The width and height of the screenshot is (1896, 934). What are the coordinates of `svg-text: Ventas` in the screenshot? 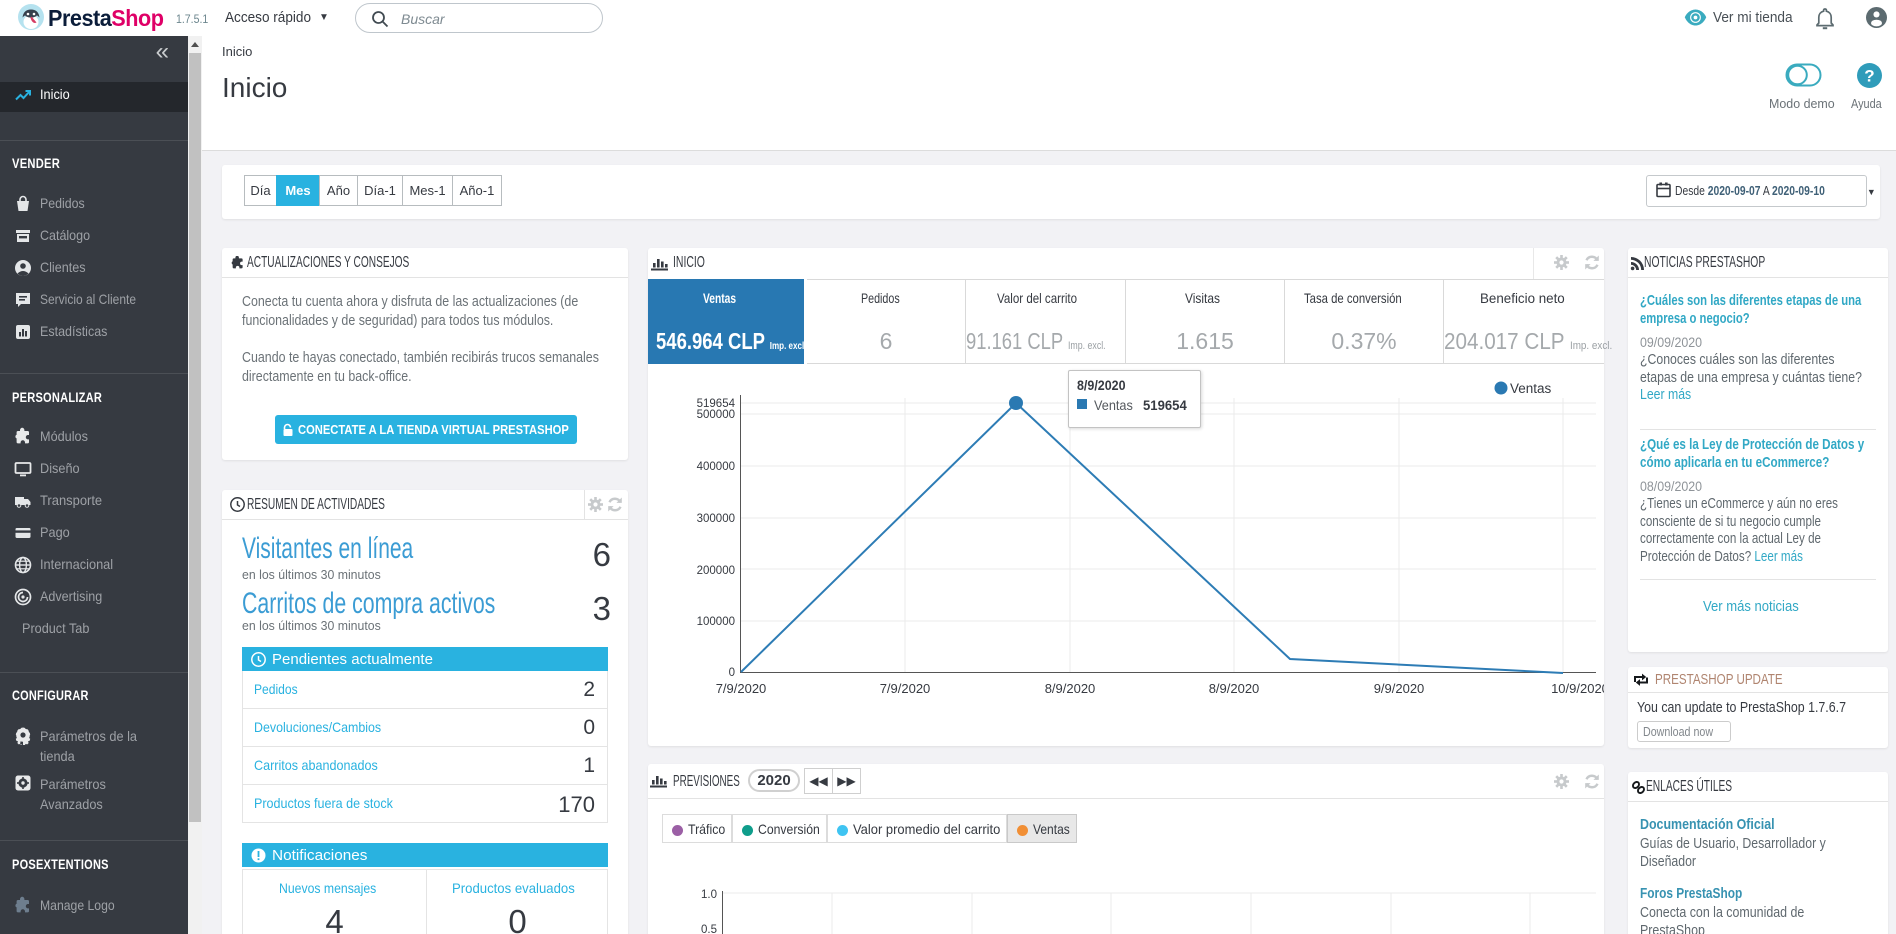 It's located at (1531, 388).